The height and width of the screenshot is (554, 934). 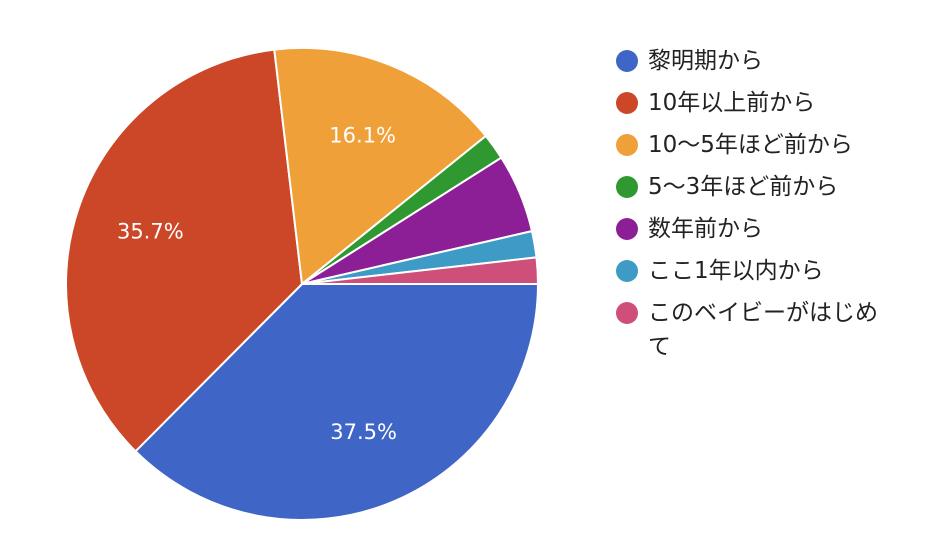 I want to click on legend-label-6: ここ1年以内から, so click(x=736, y=271).